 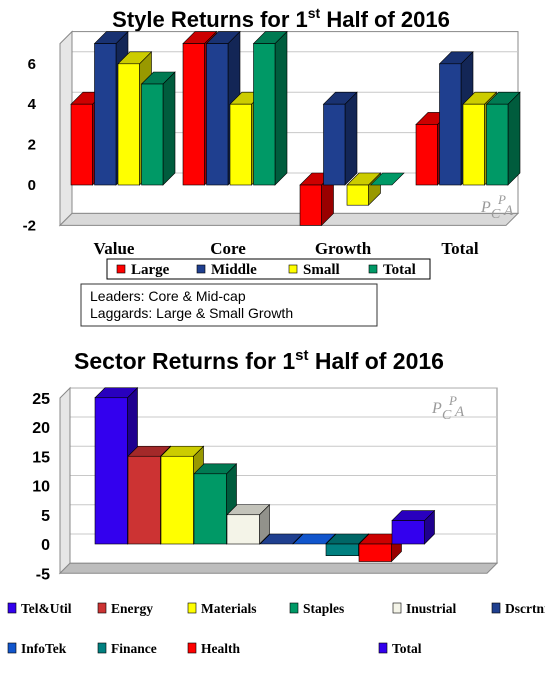 I want to click on chart1-bar-total-value, so click(x=158, y=128).